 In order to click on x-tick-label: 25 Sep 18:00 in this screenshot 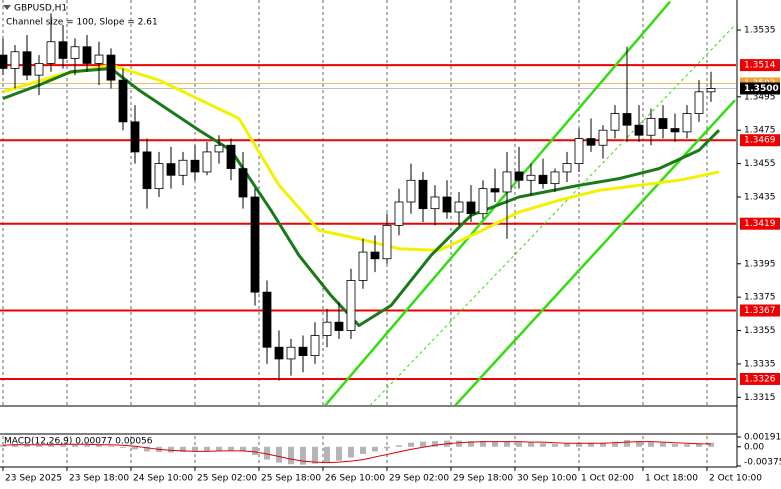, I will do `click(291, 479)`.